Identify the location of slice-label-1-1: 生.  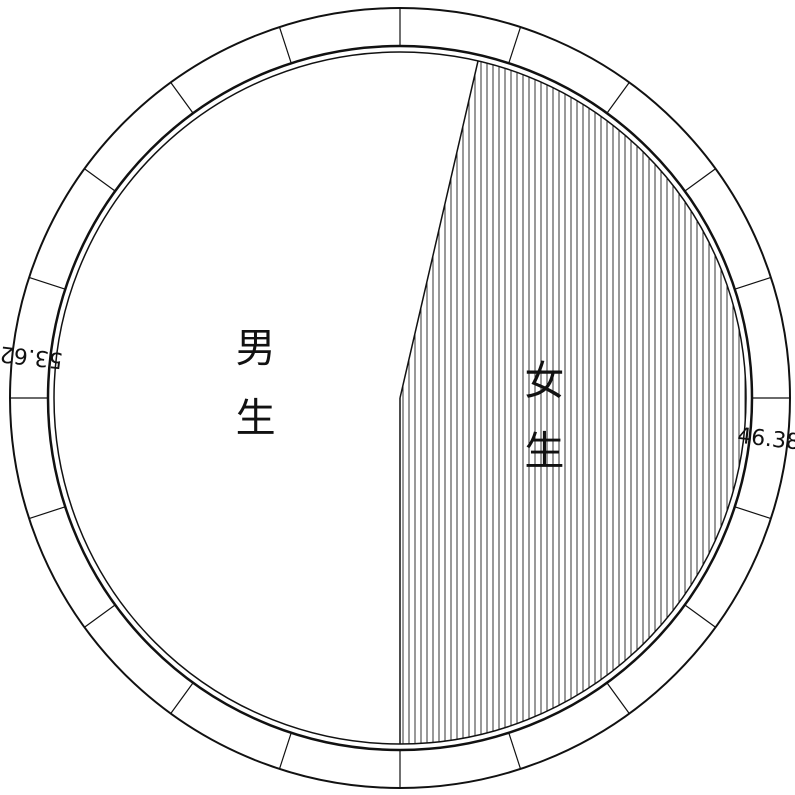
(544, 451).